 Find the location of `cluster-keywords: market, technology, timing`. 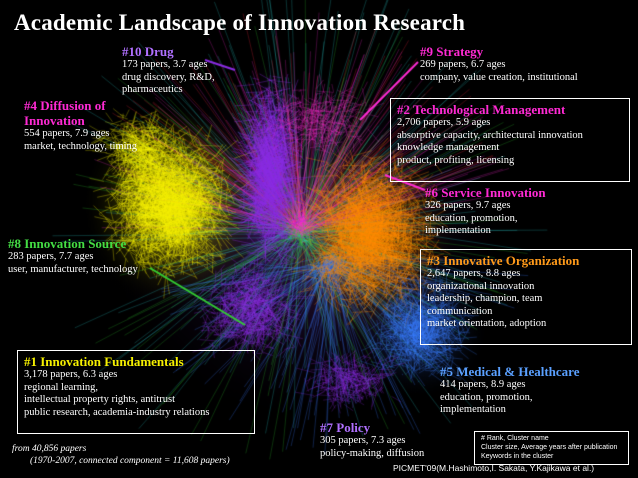

cluster-keywords: market, technology, timing is located at coordinates (81, 146).